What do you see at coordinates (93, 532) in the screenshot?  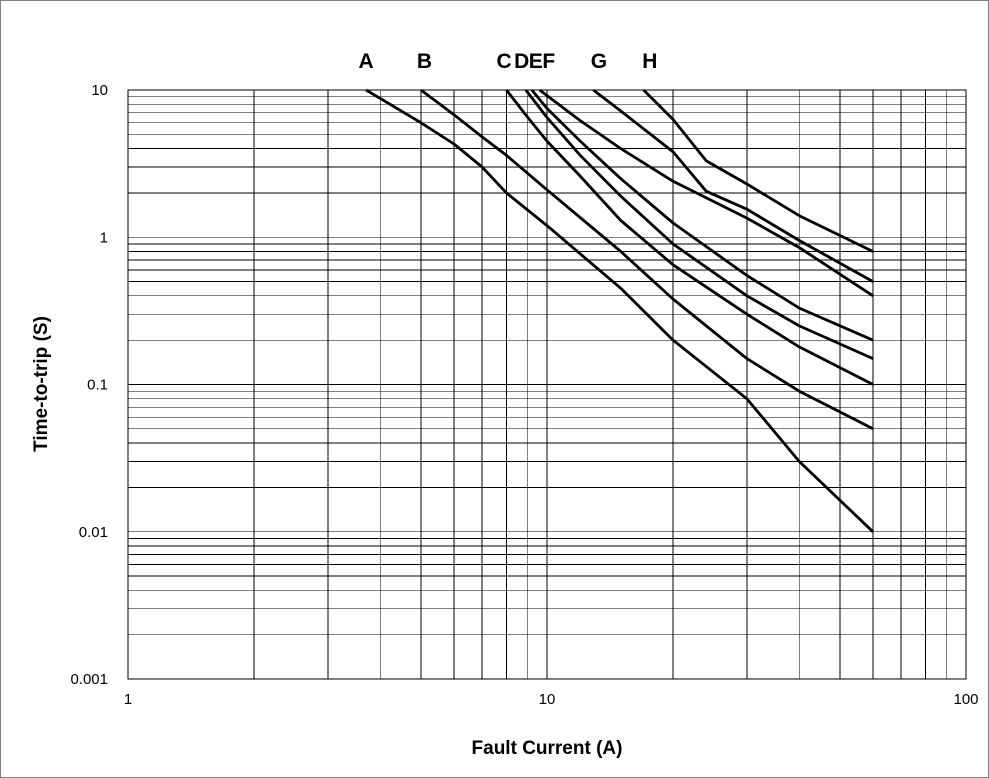 I see `y-tick-label: 0.01` at bounding box center [93, 532].